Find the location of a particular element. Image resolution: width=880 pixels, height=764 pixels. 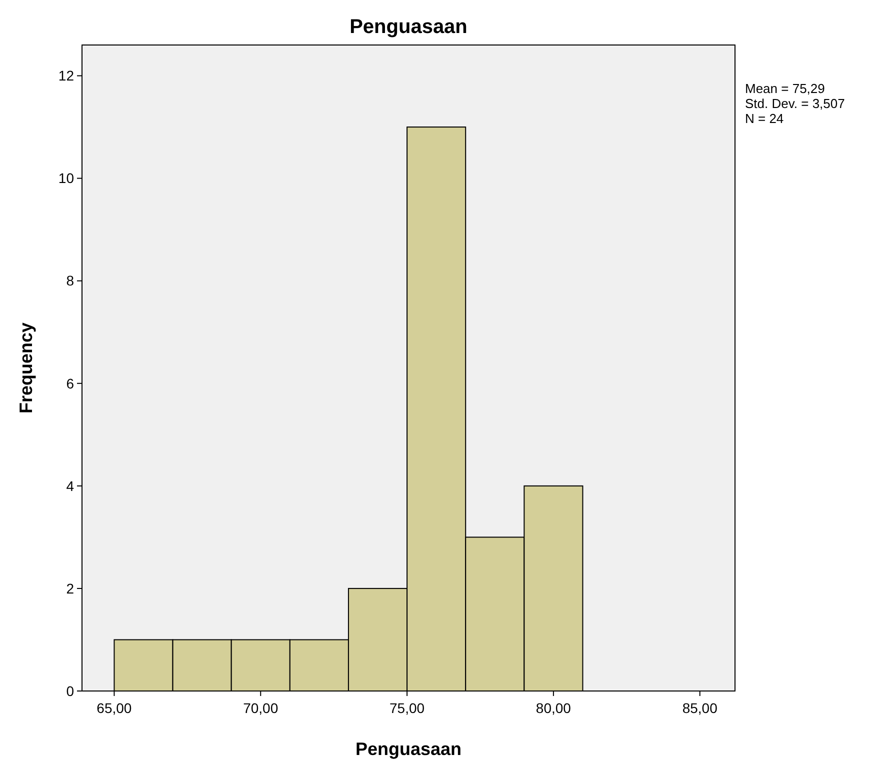

y-tick-label: 6 is located at coordinates (70, 383).